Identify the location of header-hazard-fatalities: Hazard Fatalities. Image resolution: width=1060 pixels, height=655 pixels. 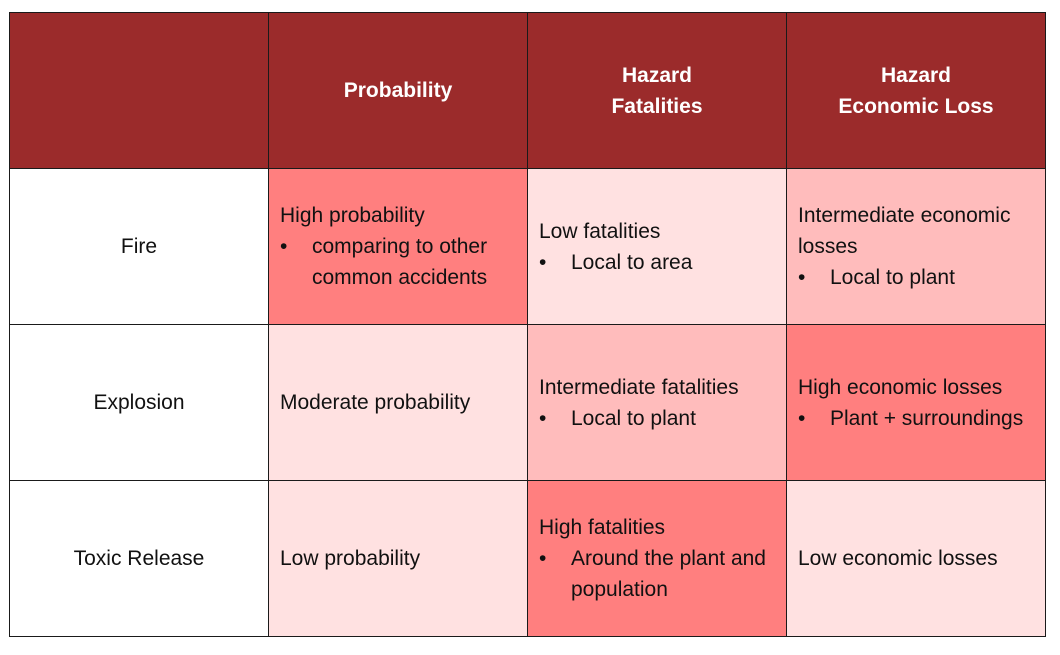
(657, 90).